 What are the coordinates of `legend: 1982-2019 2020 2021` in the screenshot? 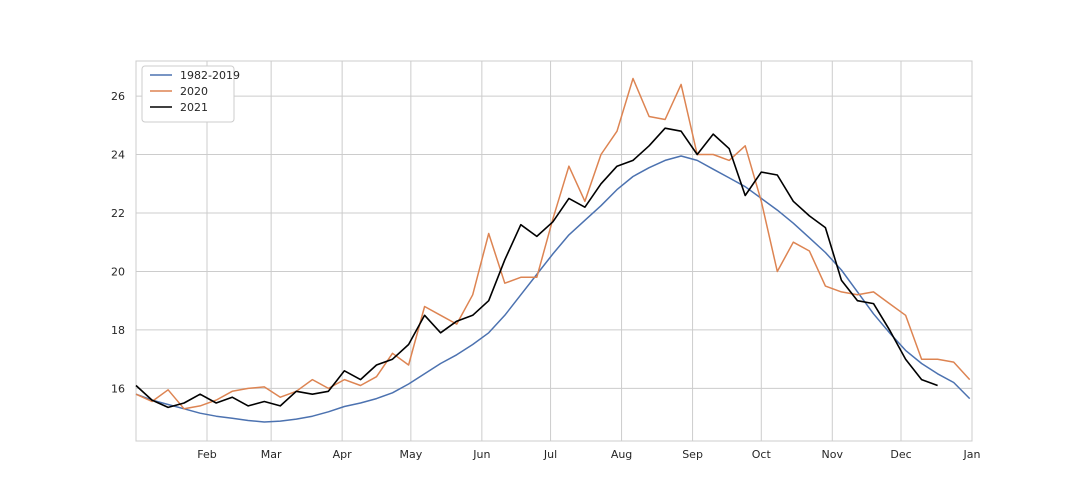 It's located at (190, 94).